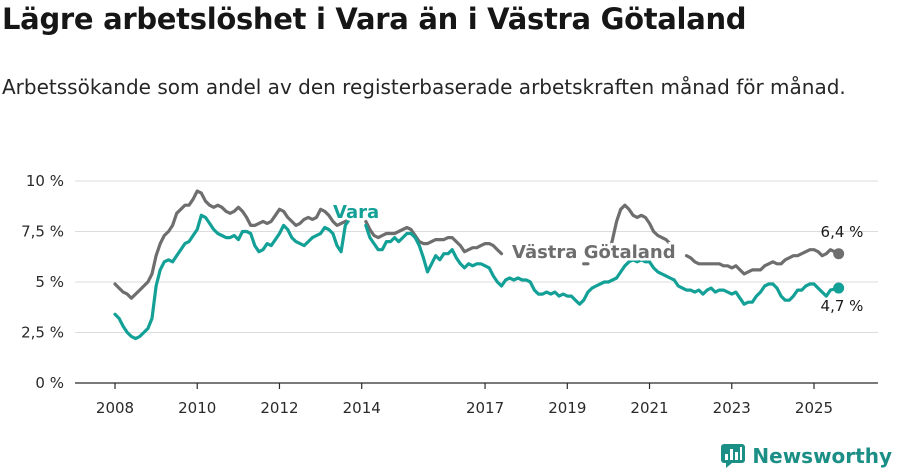 This screenshot has height=474, width=900. What do you see at coordinates (594, 252) in the screenshot?
I see `series-label-vastra-gotaland: Västra Götaland` at bounding box center [594, 252].